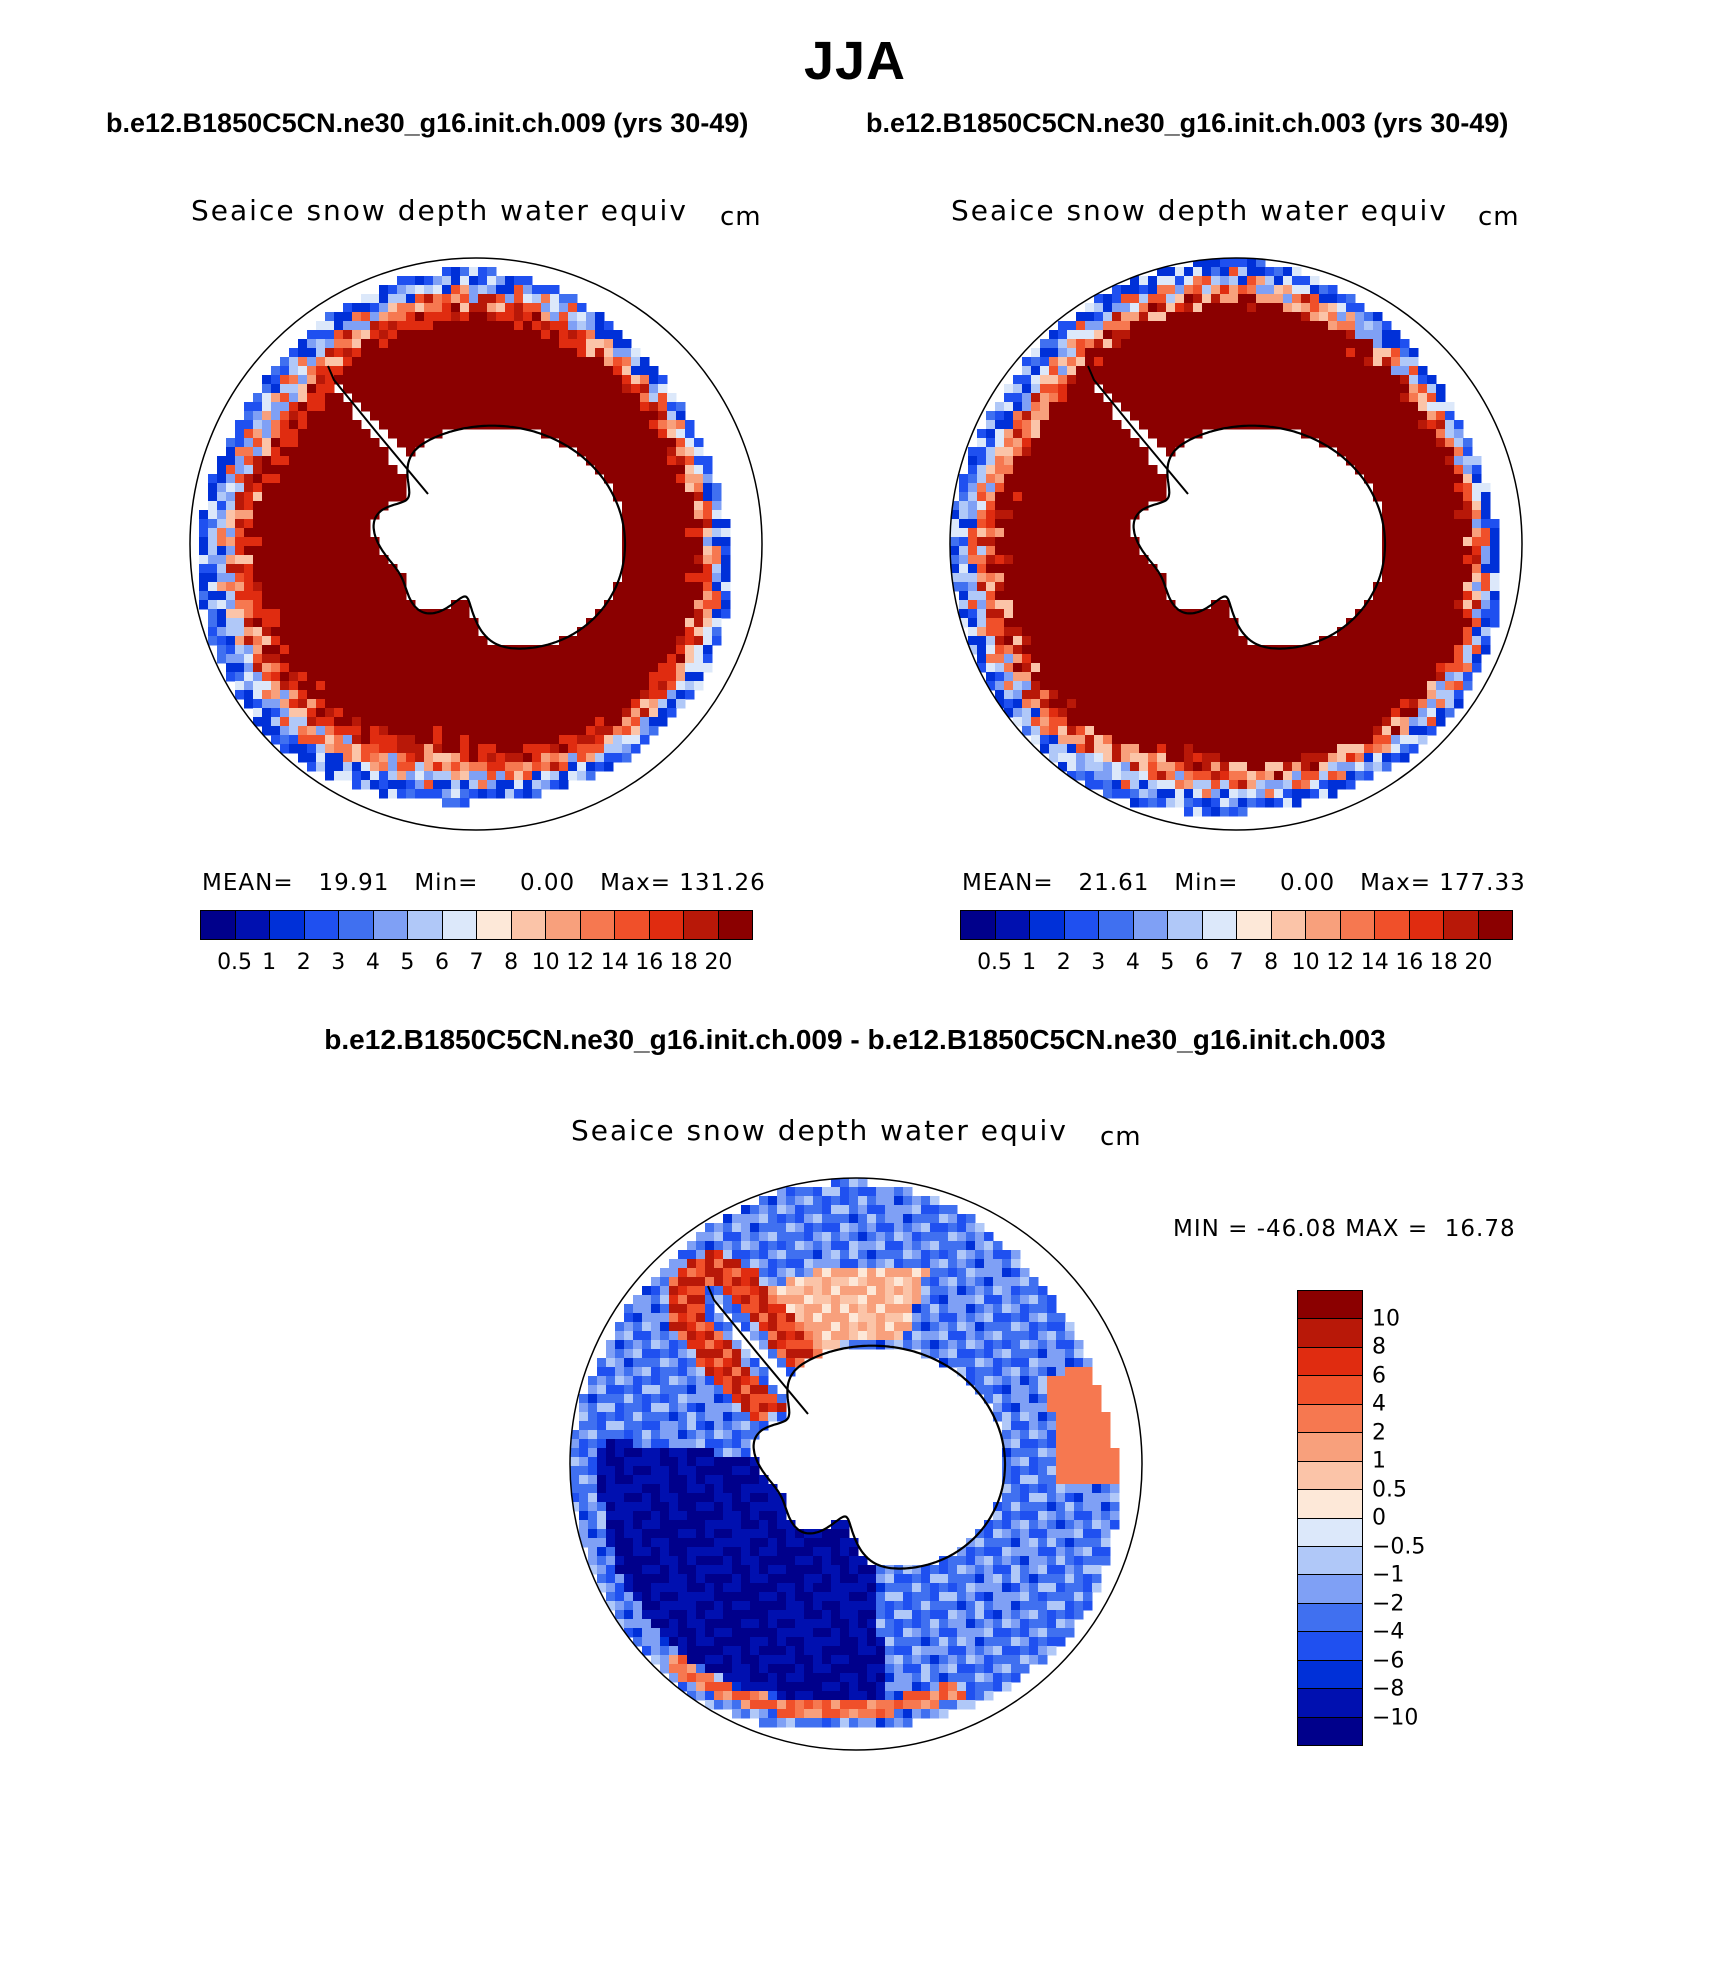 Image resolution: width=1710 pixels, height=1963 pixels. I want to click on panel3-polar-map, so click(856, 1464).